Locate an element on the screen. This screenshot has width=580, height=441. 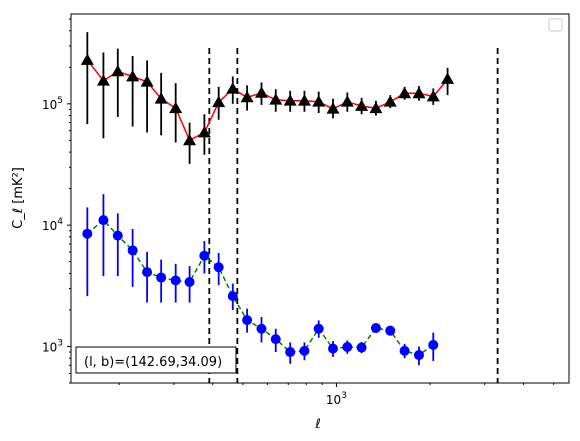
x-ticks: 103 is located at coordinates (336, 395).